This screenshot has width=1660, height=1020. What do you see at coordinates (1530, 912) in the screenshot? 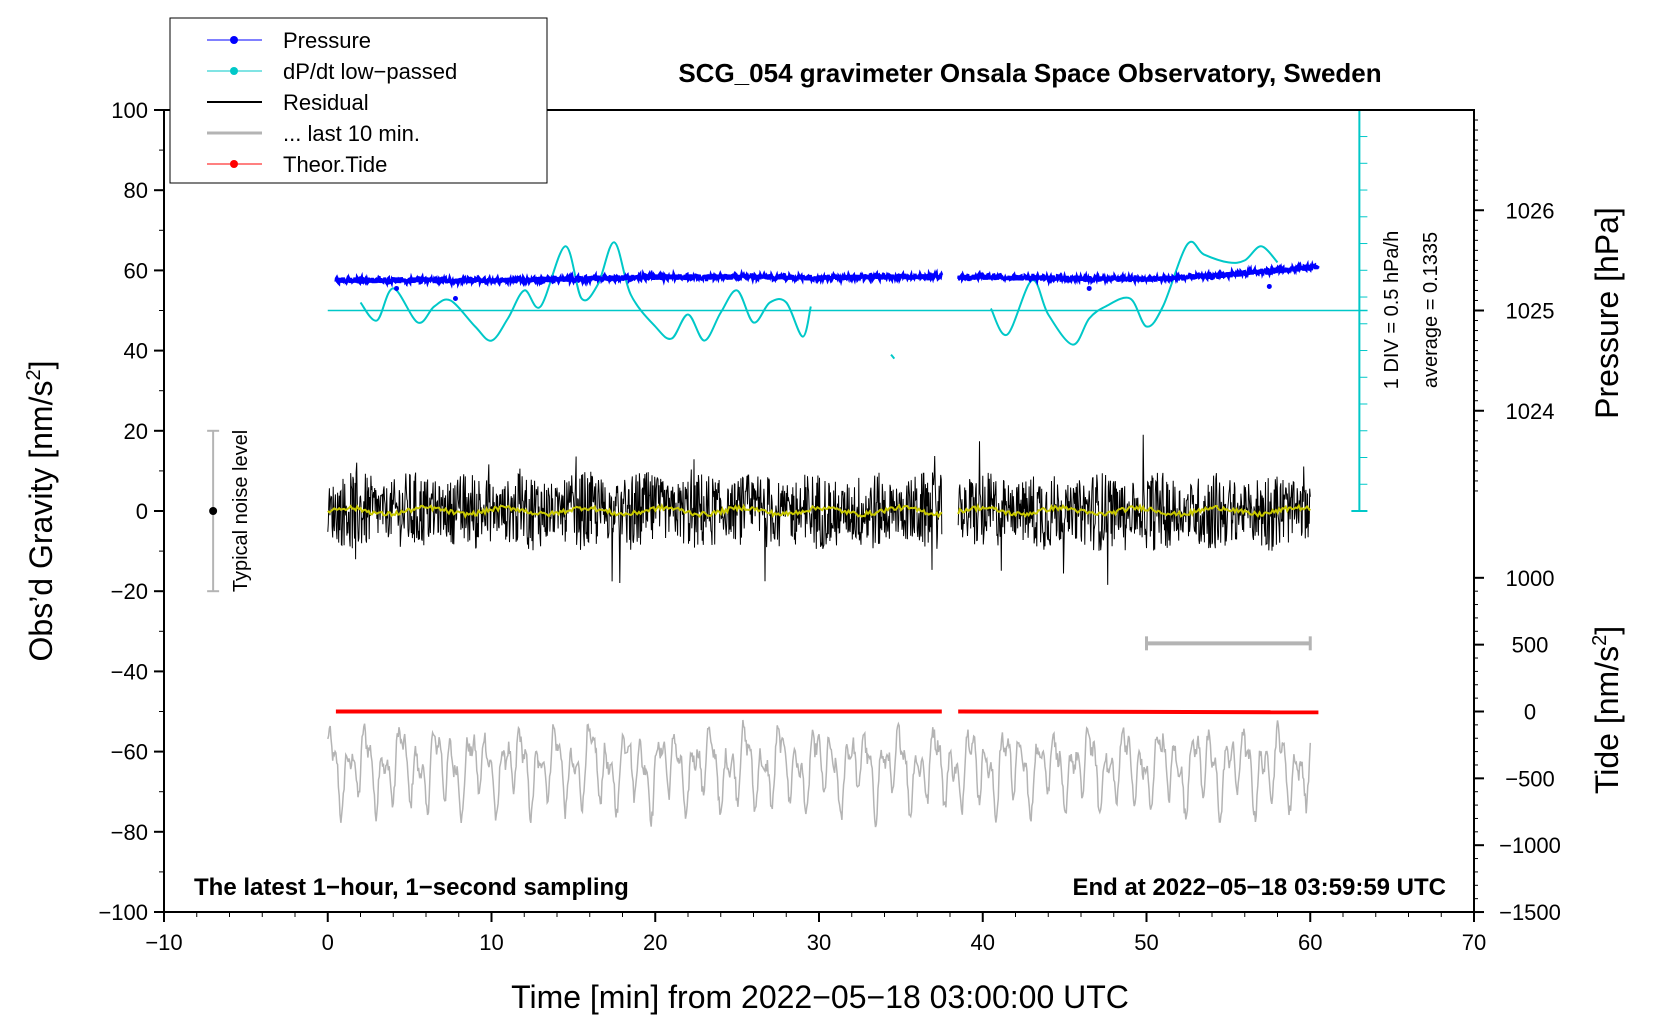
I see `tide-tick-label: −1500` at bounding box center [1530, 912].